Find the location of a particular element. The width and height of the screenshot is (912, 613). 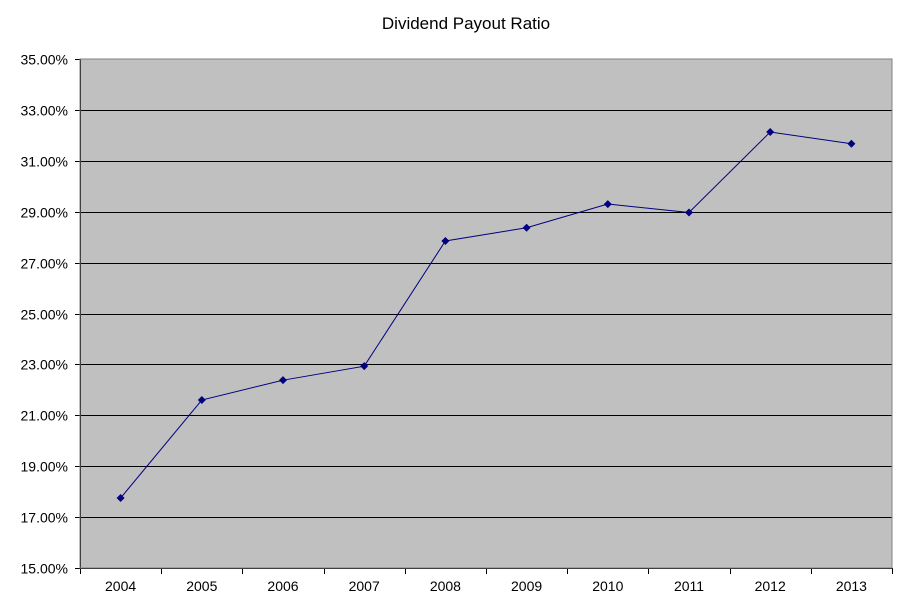

y-tick-label: 19.00% is located at coordinates (44, 467).